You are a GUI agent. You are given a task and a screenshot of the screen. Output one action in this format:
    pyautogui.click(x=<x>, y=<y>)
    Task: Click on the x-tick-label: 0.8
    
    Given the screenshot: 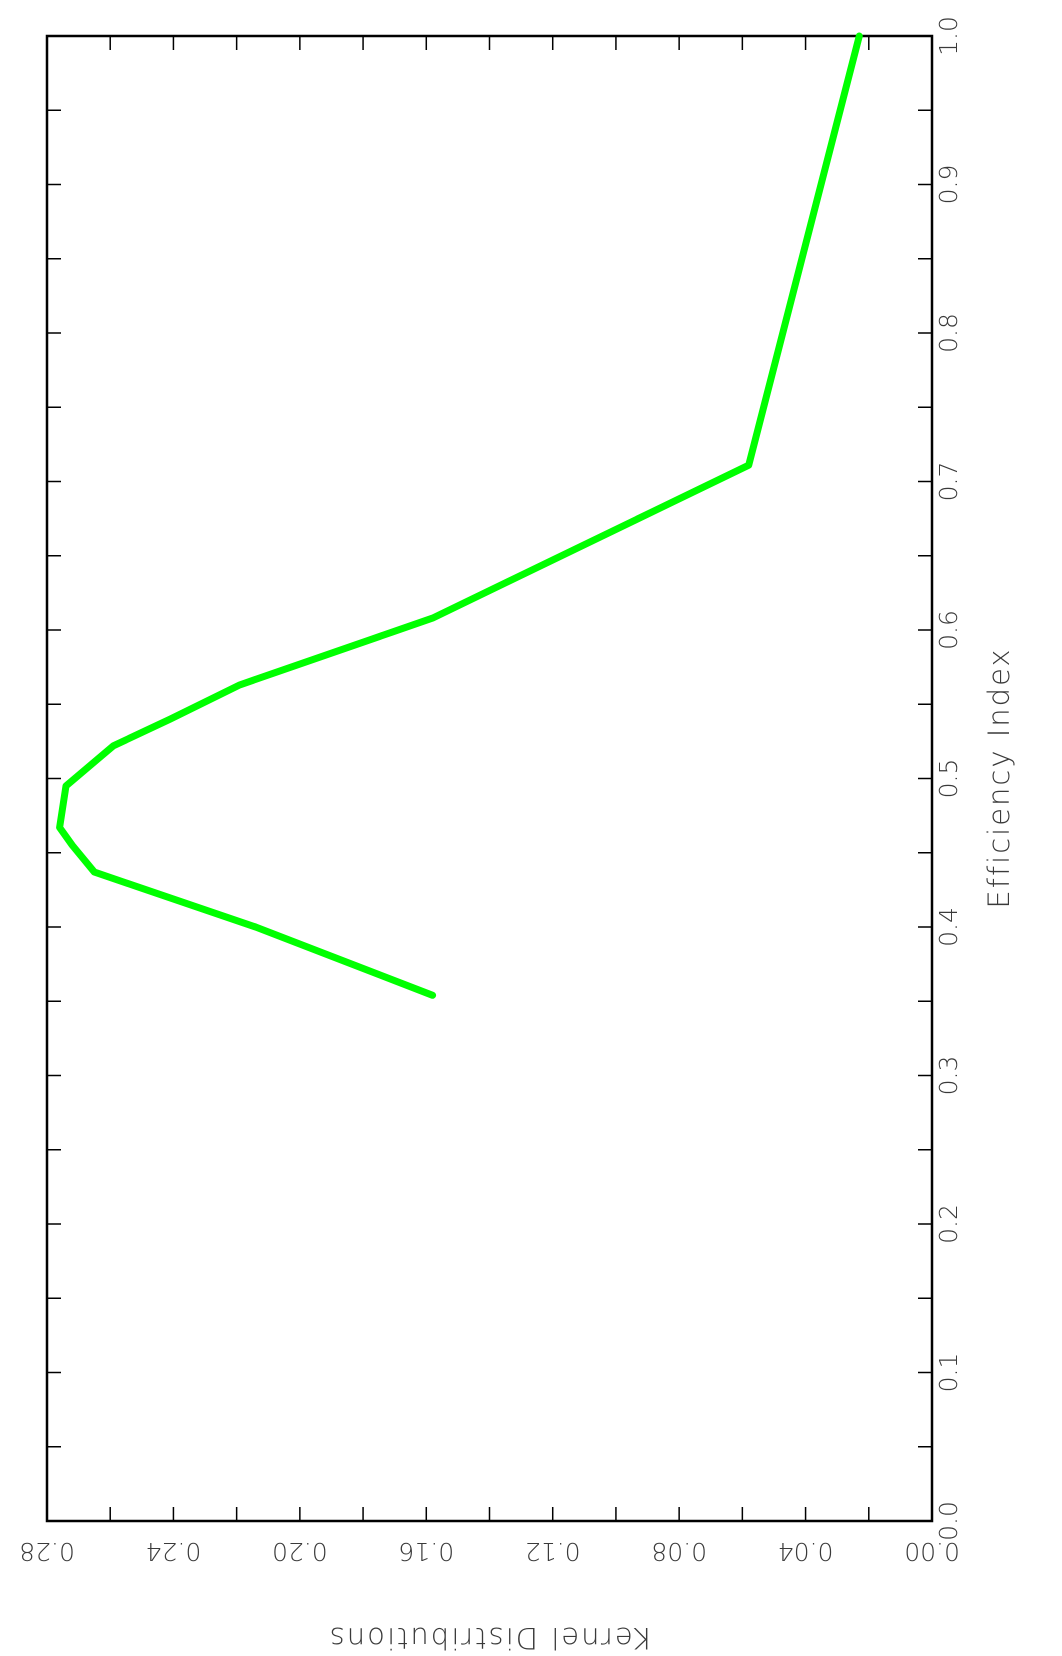 What is the action you would take?
    pyautogui.click(x=948, y=333)
    